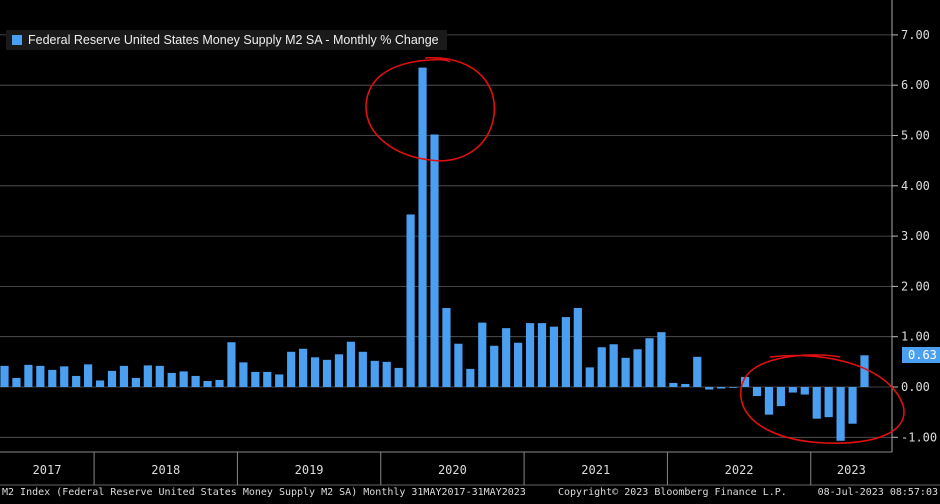  Describe the element at coordinates (915, 387) in the screenshot. I see `y-tick-label: 0.00` at that location.